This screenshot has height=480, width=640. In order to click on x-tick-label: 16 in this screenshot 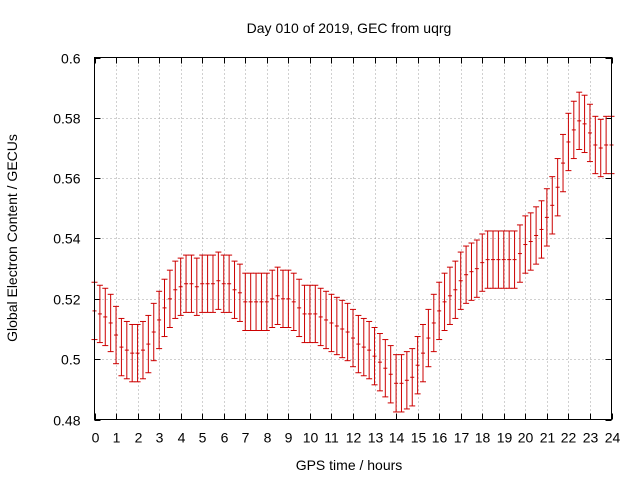, I will do `click(440, 438)`.